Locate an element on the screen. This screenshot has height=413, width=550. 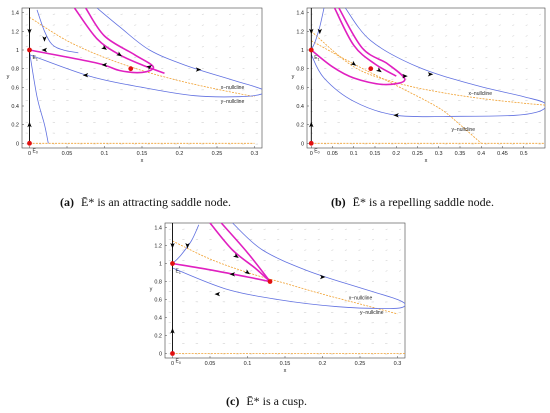
x-tick-label: 0.35 is located at coordinates (460, 154).